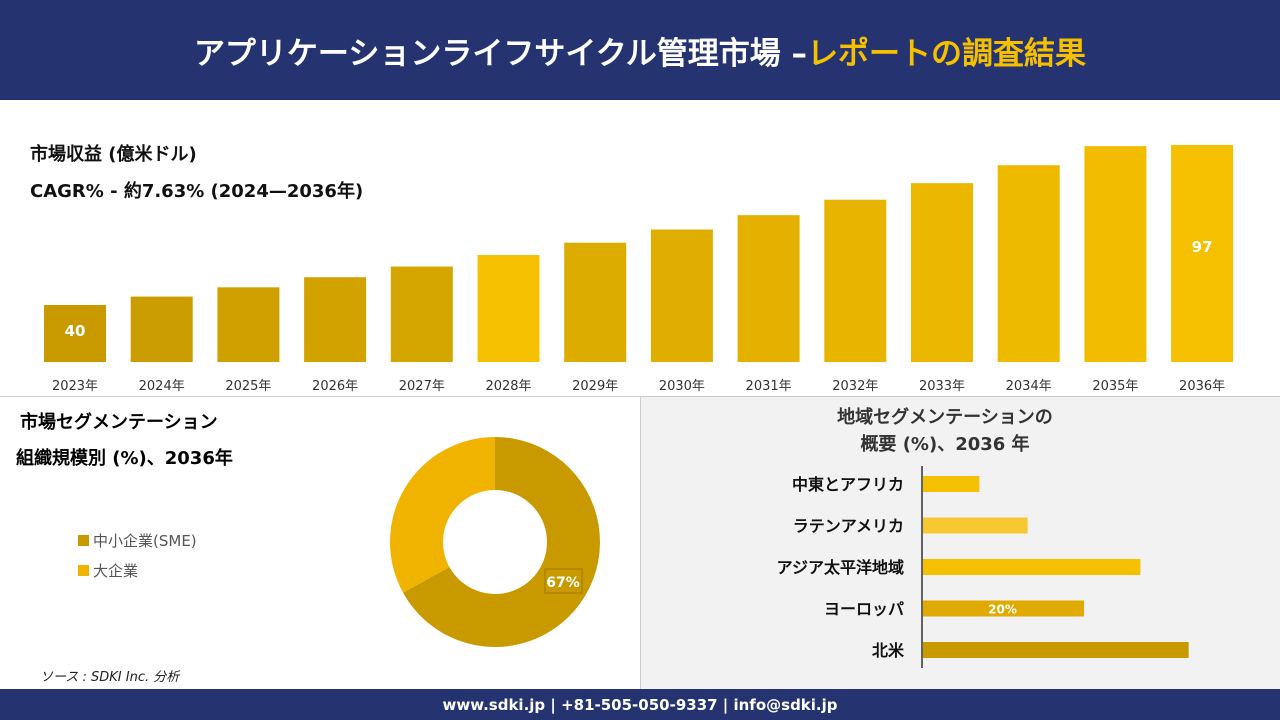 The height and width of the screenshot is (720, 1280). What do you see at coordinates (1202, 247) in the screenshot?
I see `data-label: 97` at bounding box center [1202, 247].